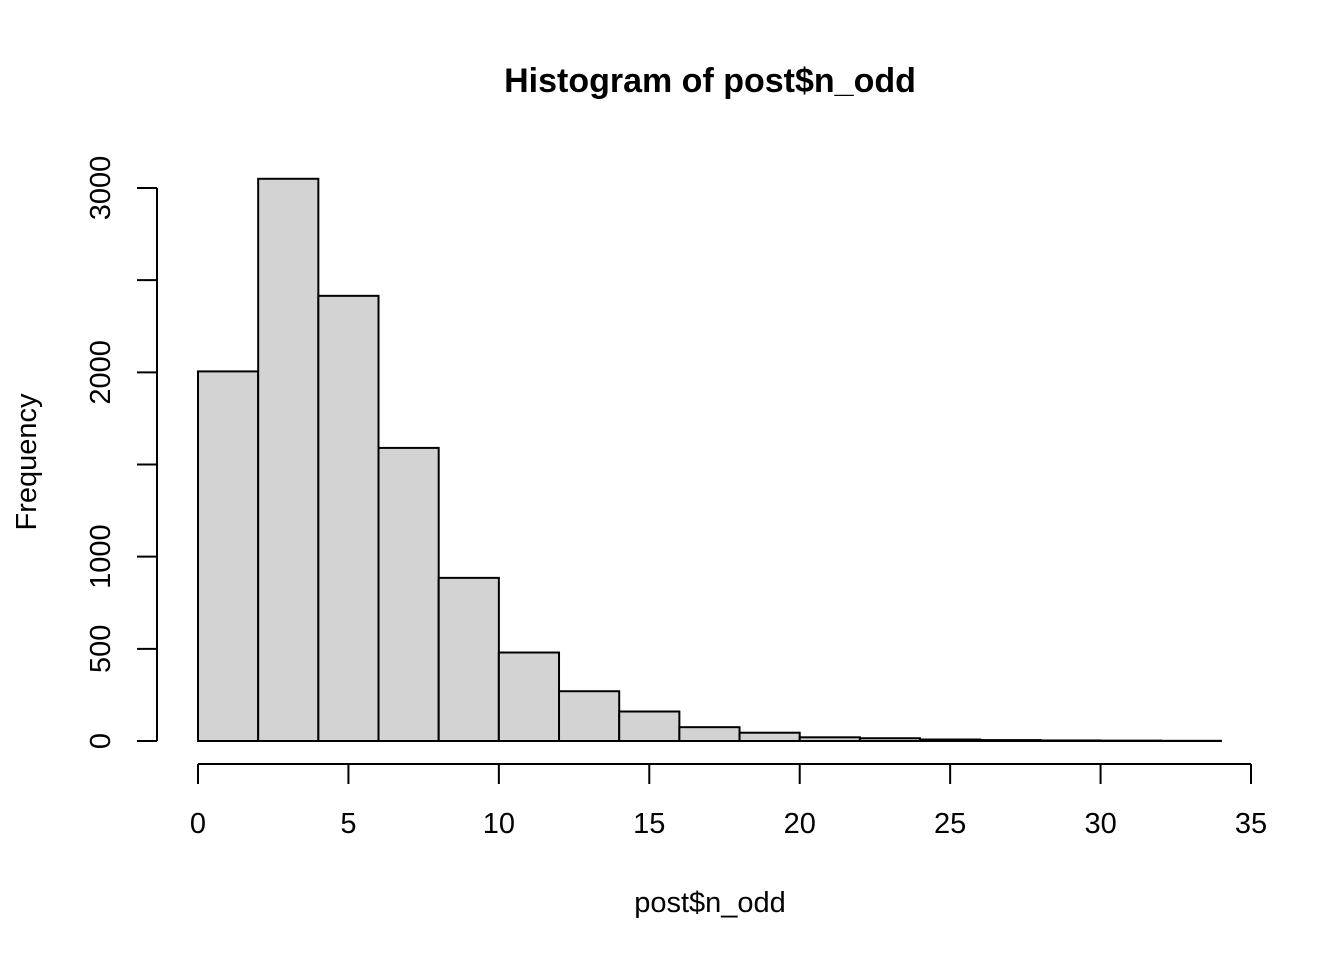 This screenshot has height=960, width=1344. I want to click on y-tick-label: 2000, so click(101, 372).